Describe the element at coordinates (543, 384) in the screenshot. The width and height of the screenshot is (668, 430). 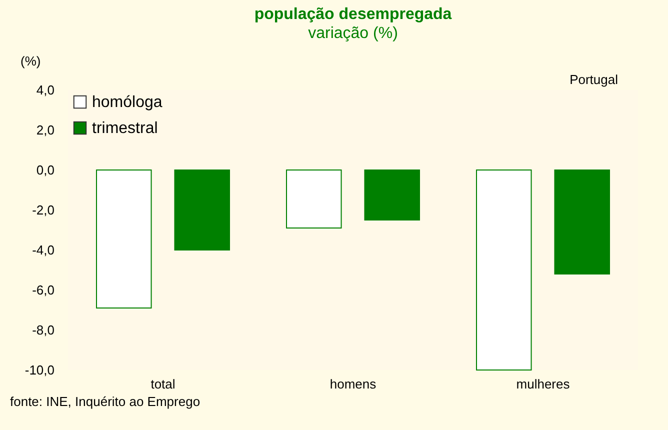
I see `x-tick-label: mulheres` at that location.